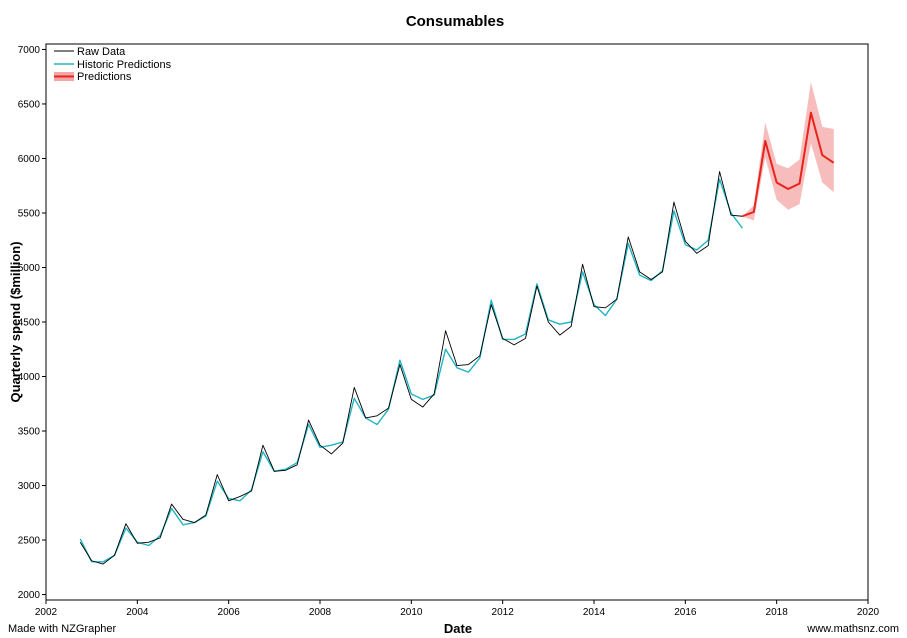 The height and width of the screenshot is (638, 907). What do you see at coordinates (137, 612) in the screenshot?
I see `x-tick-label: 2004` at bounding box center [137, 612].